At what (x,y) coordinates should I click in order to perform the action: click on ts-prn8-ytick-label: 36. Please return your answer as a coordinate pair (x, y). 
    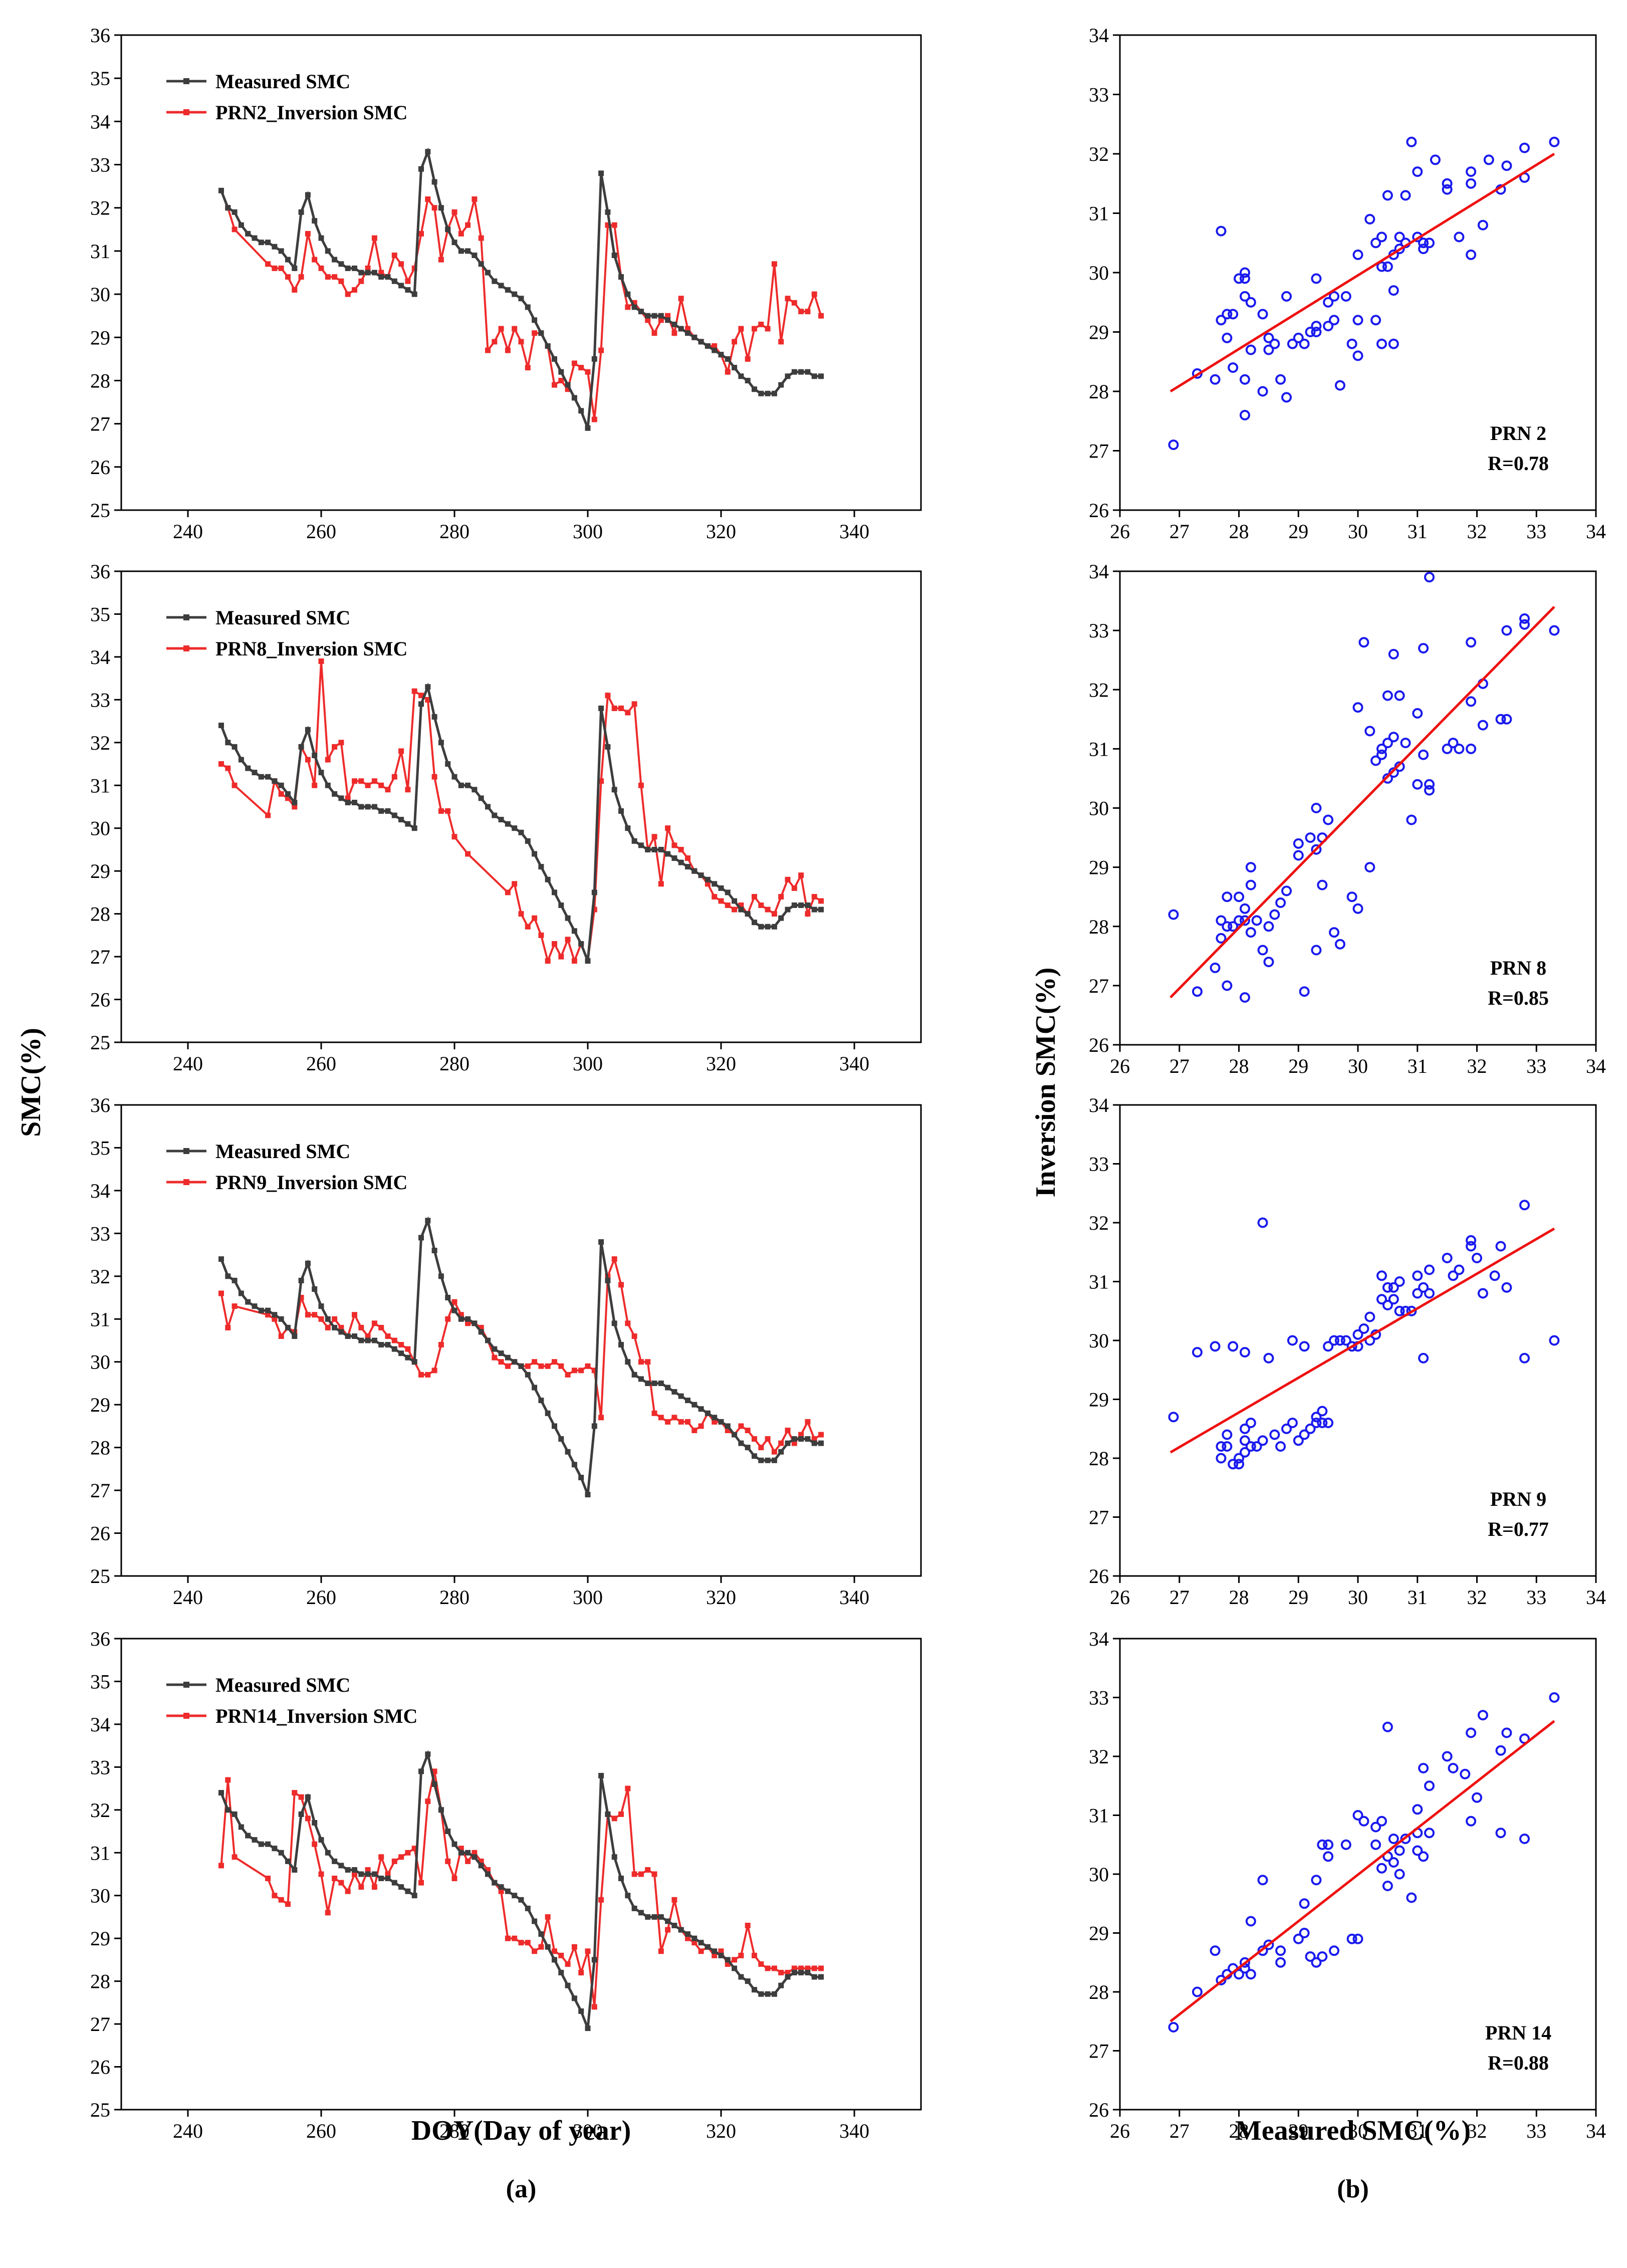
    Looking at the image, I should click on (100, 571).